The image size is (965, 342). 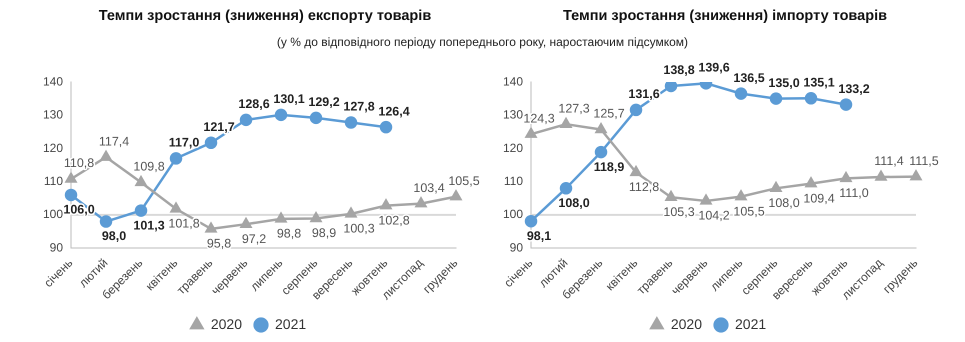 What do you see at coordinates (149, 225) in the screenshot?
I see `data-label: 101,3` at bounding box center [149, 225].